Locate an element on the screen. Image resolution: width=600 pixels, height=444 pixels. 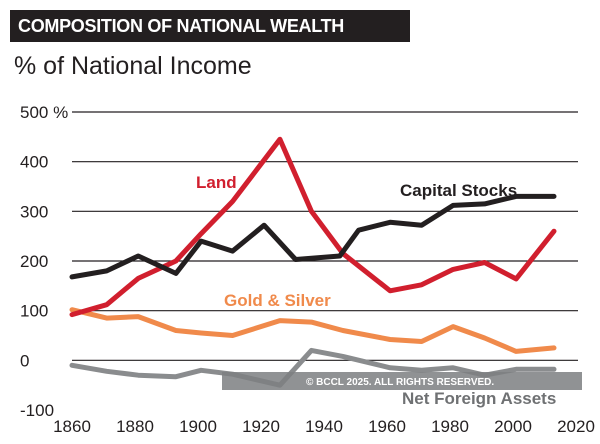
copyright-banner-bg is located at coordinates (402, 381).